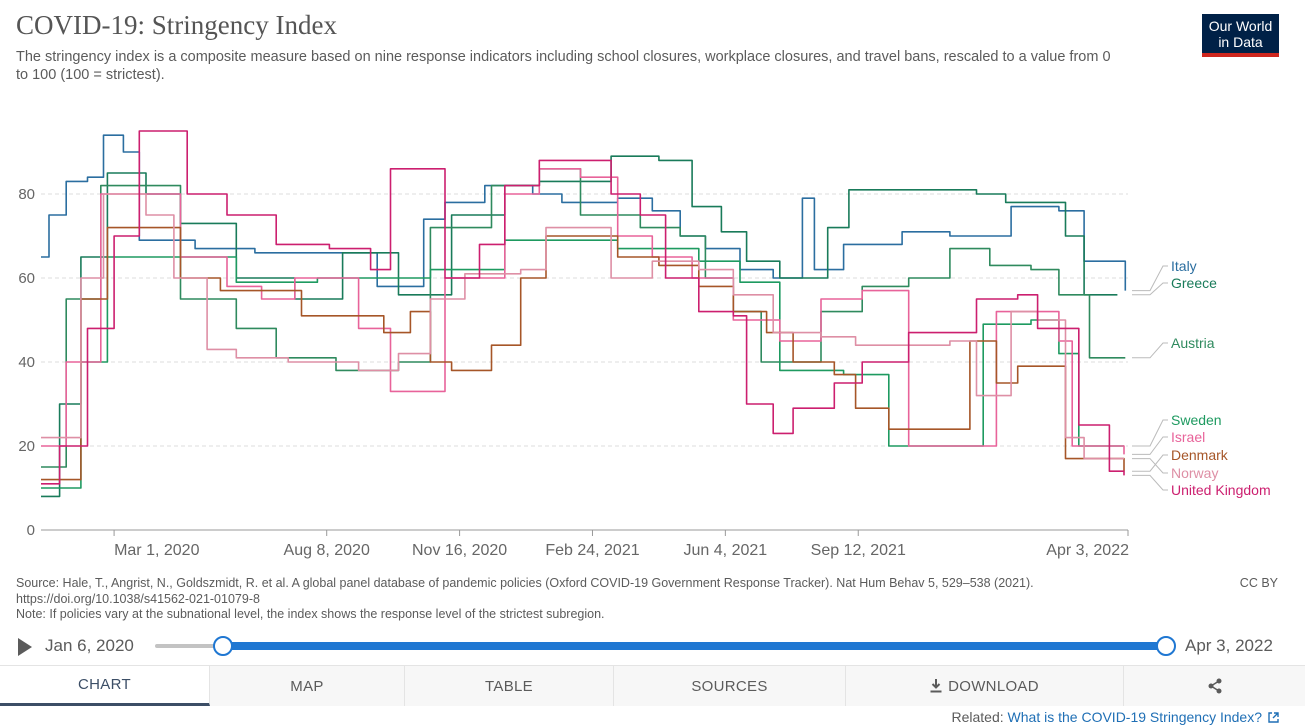  I want to click on x-tick-label: Apr 3, 2022, so click(1087, 550).